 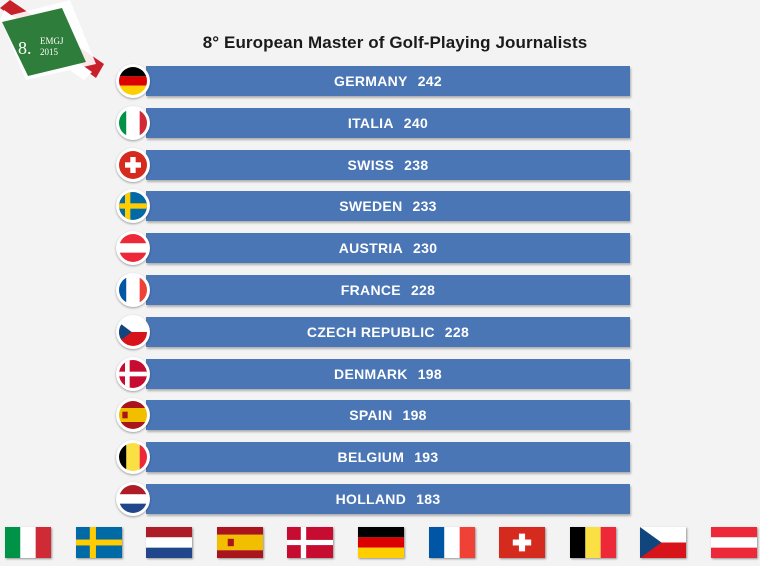 I want to click on country-name: DENMARK, so click(x=371, y=373).